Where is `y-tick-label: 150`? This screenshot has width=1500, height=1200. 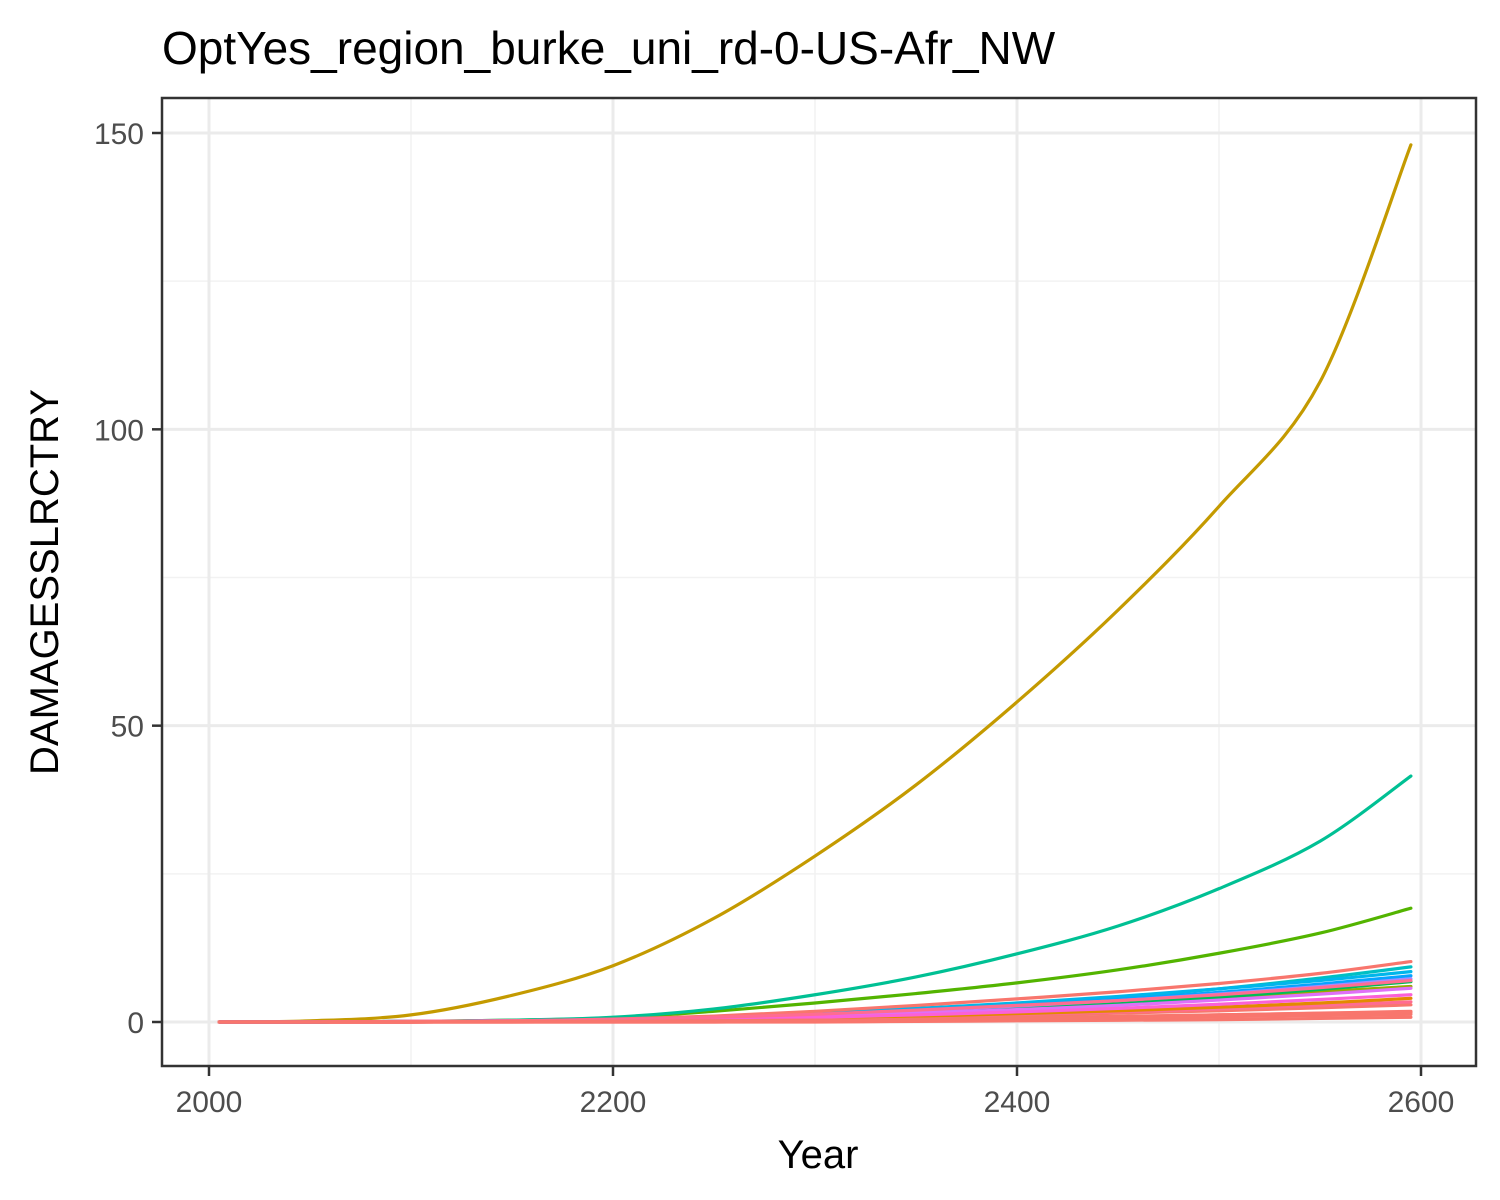
y-tick-label: 150 is located at coordinates (119, 134).